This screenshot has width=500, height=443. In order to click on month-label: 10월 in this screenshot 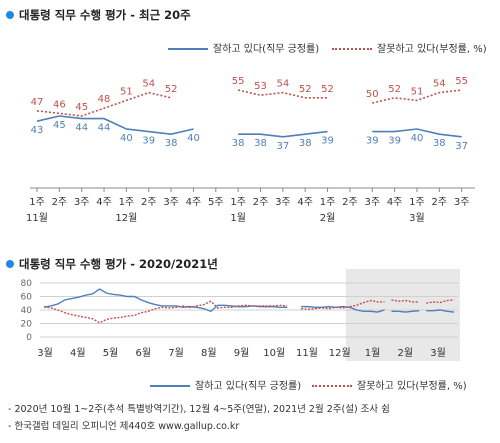, I will do `click(274, 353)`.